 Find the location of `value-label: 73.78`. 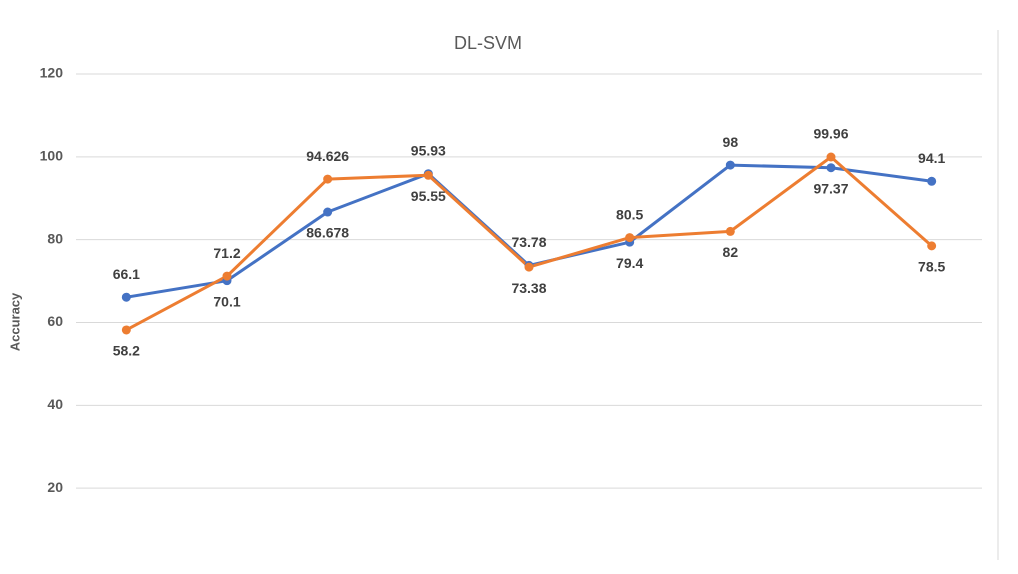

value-label: 73.78 is located at coordinates (528, 242).